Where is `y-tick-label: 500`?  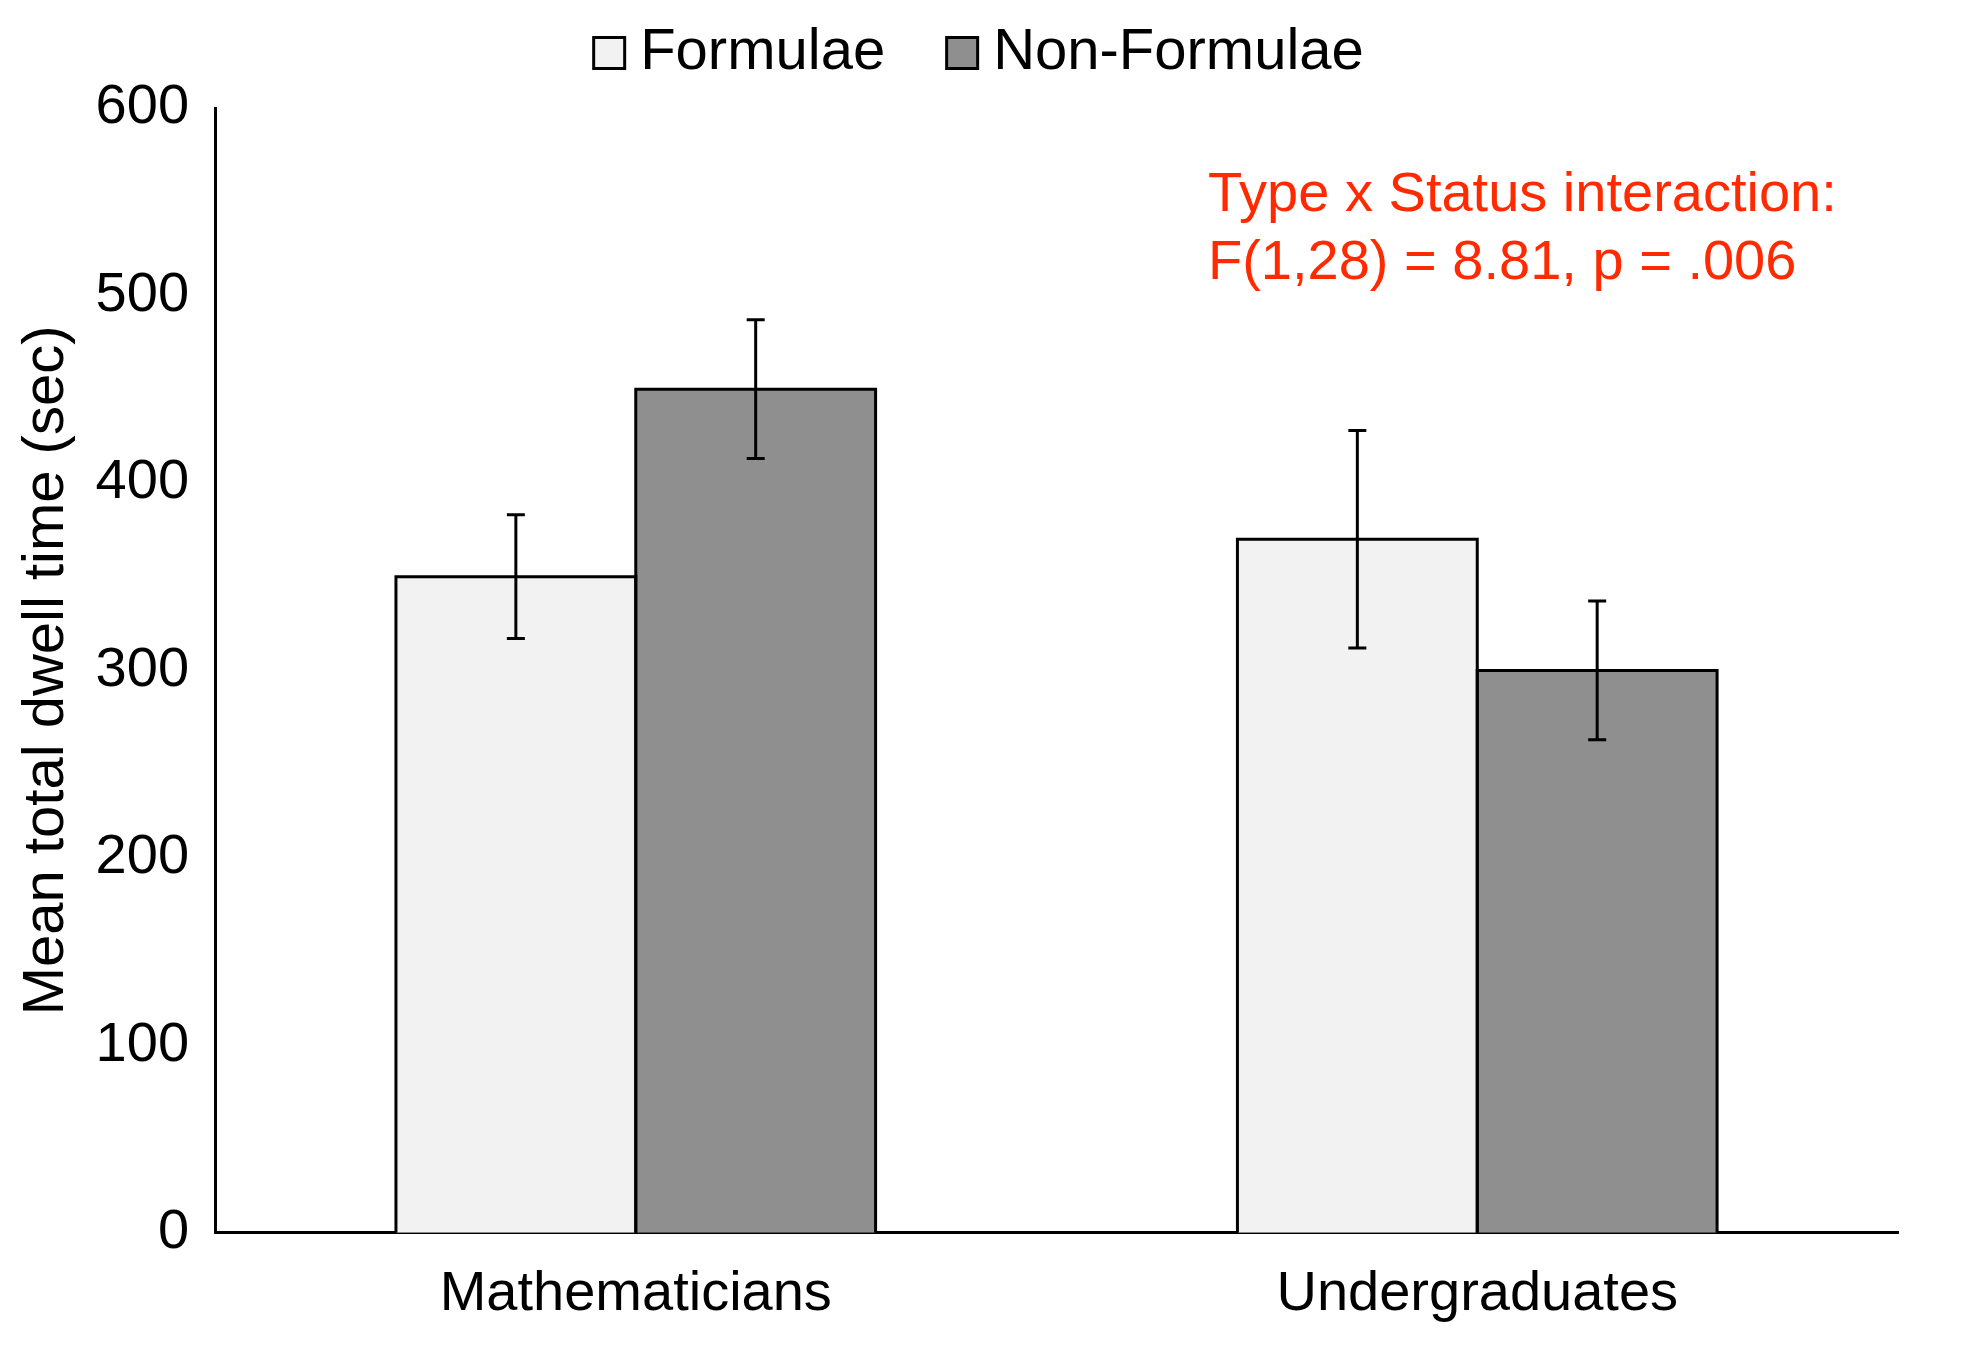
y-tick-label: 500 is located at coordinates (142, 291).